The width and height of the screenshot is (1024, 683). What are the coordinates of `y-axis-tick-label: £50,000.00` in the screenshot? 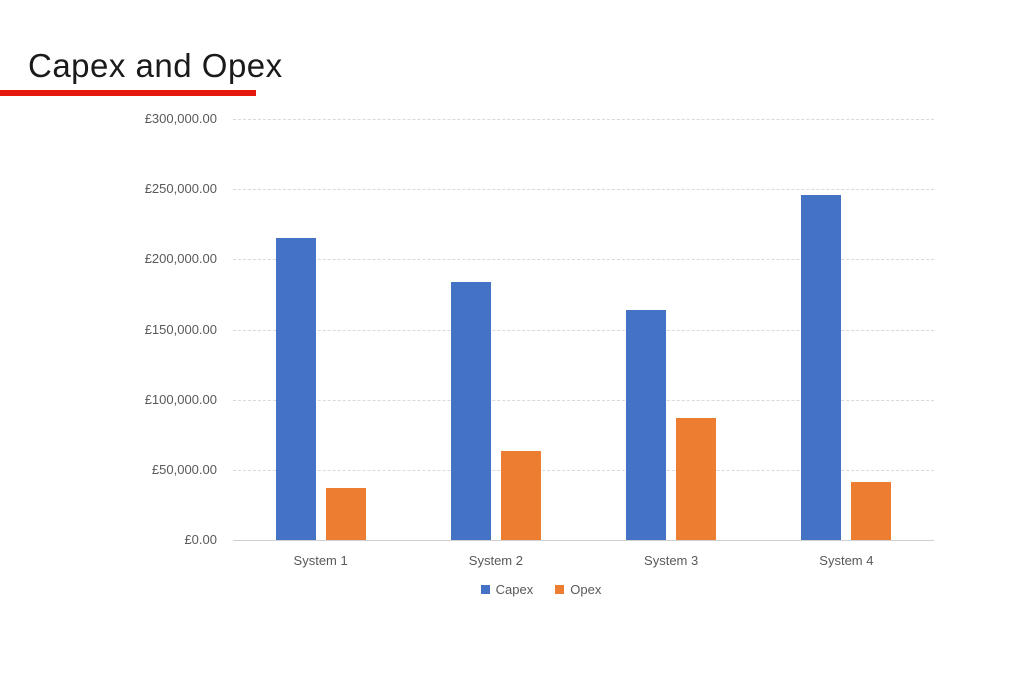 It's located at (184, 469).